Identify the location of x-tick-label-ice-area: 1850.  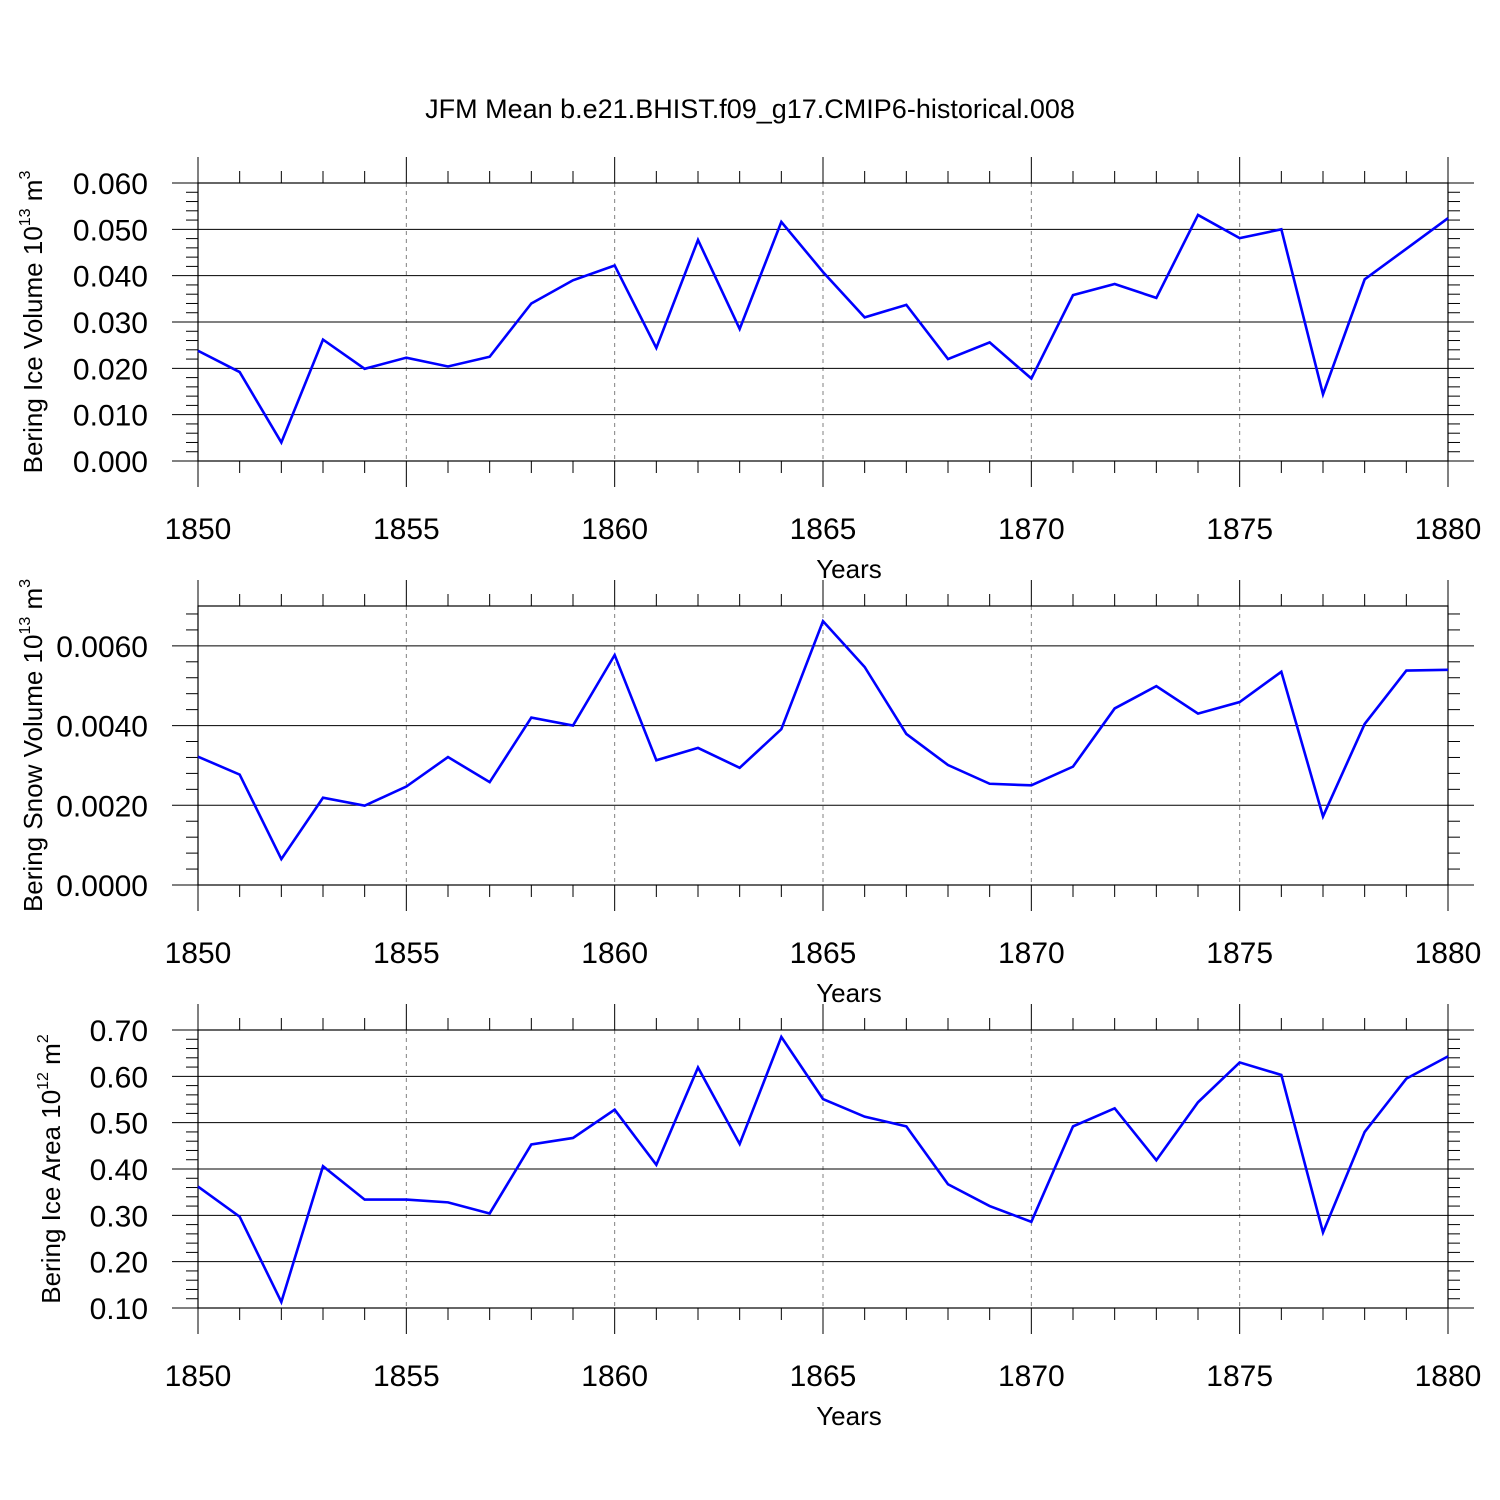
(198, 1376).